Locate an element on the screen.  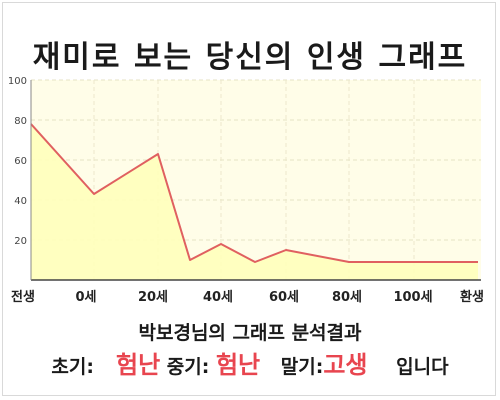
x-tick-label: 전생 is located at coordinates (23, 297).